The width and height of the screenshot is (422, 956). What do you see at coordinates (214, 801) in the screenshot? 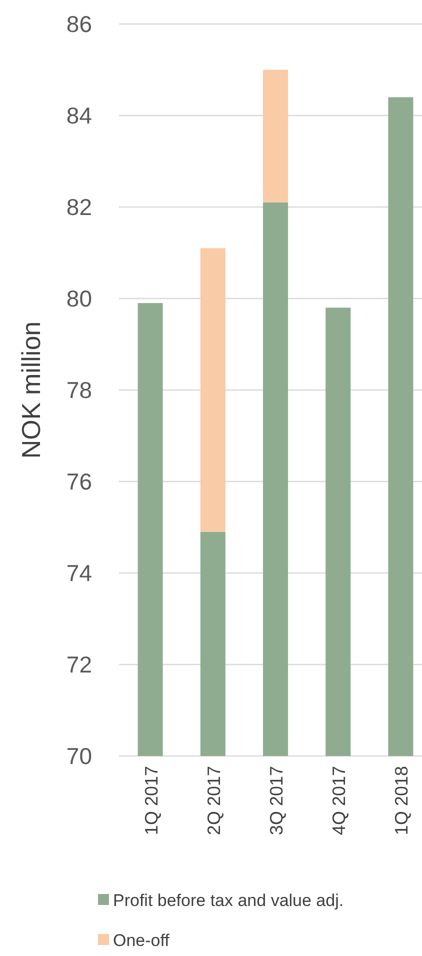
I see `x-tick-label: 2Q 2017` at bounding box center [214, 801].